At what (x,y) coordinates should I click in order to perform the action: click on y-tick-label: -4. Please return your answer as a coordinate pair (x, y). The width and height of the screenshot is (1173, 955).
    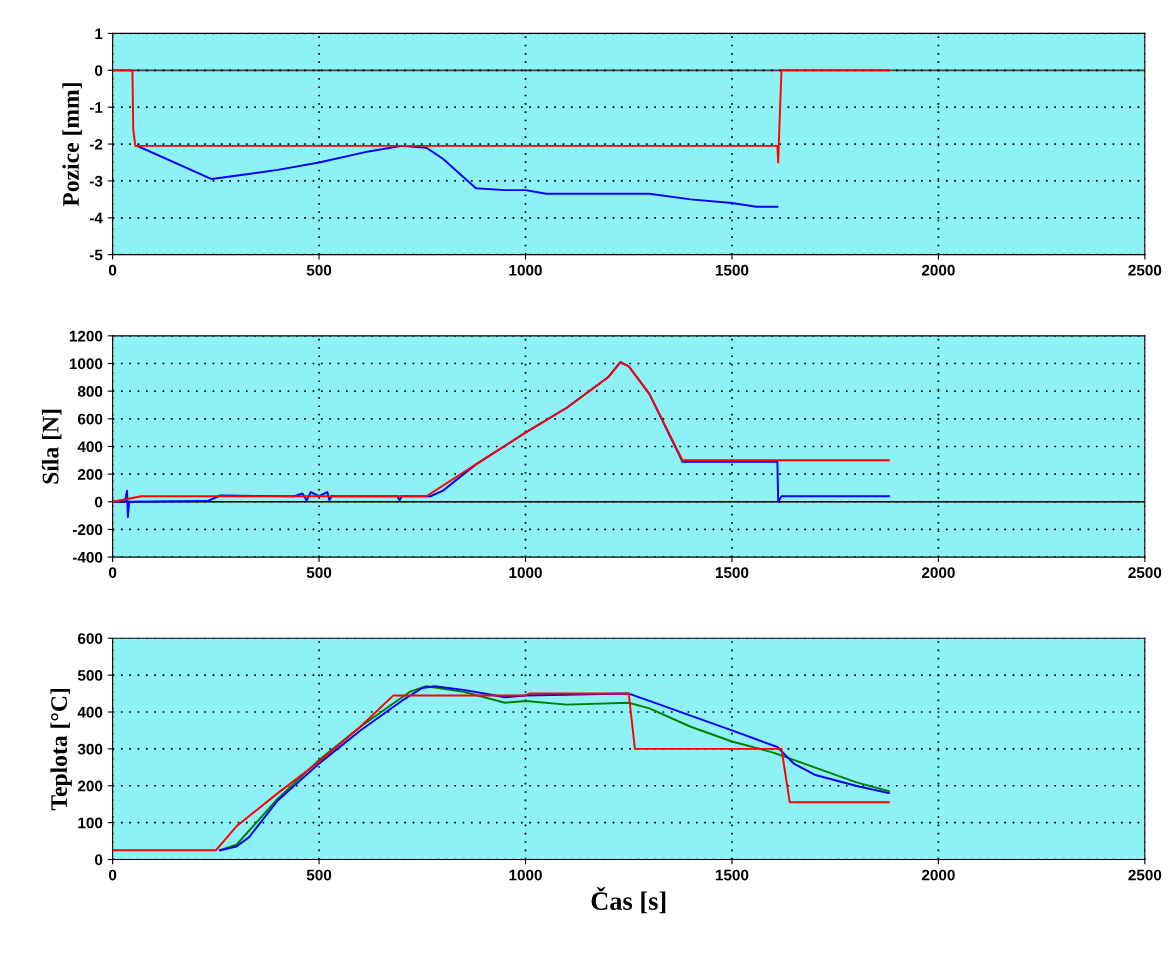
    Looking at the image, I should click on (96, 218).